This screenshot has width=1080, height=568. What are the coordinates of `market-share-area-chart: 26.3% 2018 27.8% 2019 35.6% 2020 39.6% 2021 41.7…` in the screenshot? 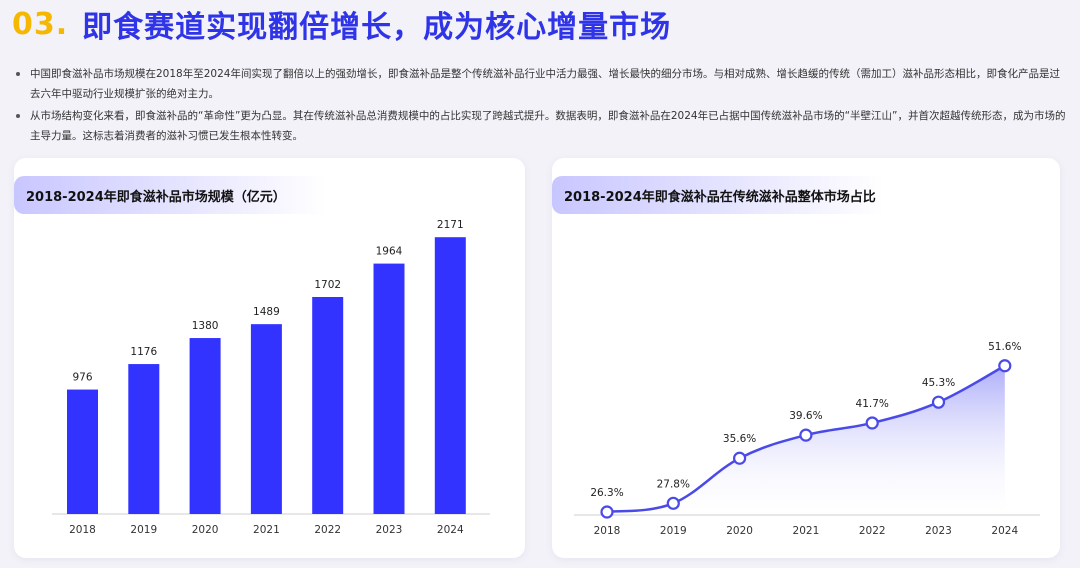 It's located at (807, 439).